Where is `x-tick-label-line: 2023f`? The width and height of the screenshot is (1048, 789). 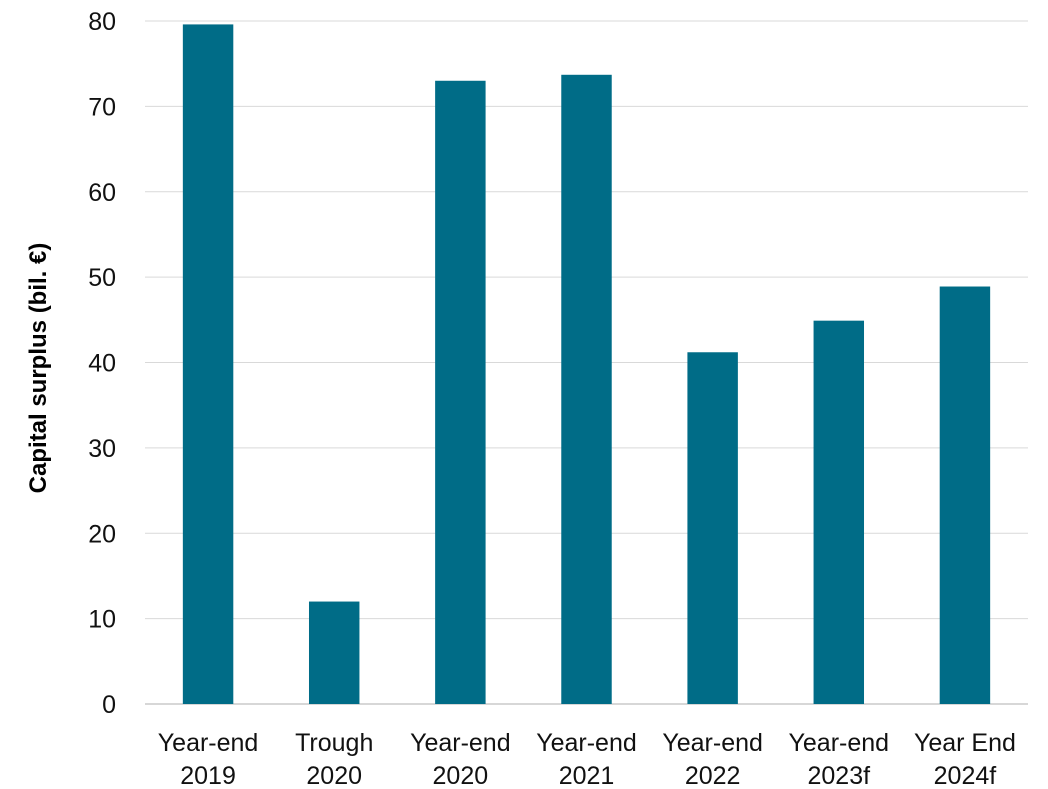 x-tick-label-line: 2023f is located at coordinates (839, 775).